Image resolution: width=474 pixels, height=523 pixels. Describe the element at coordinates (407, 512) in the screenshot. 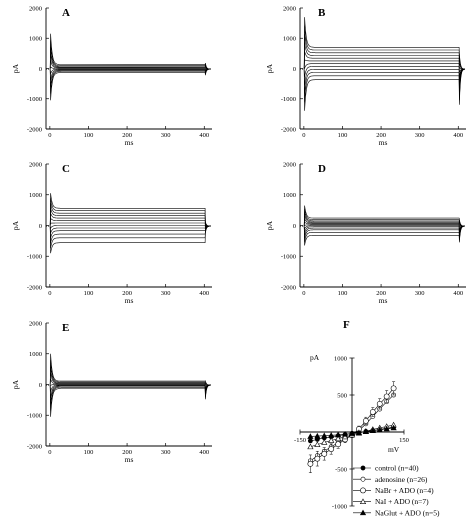

I see `legend-label: NaGlut + ADO (n=5)` at that location.